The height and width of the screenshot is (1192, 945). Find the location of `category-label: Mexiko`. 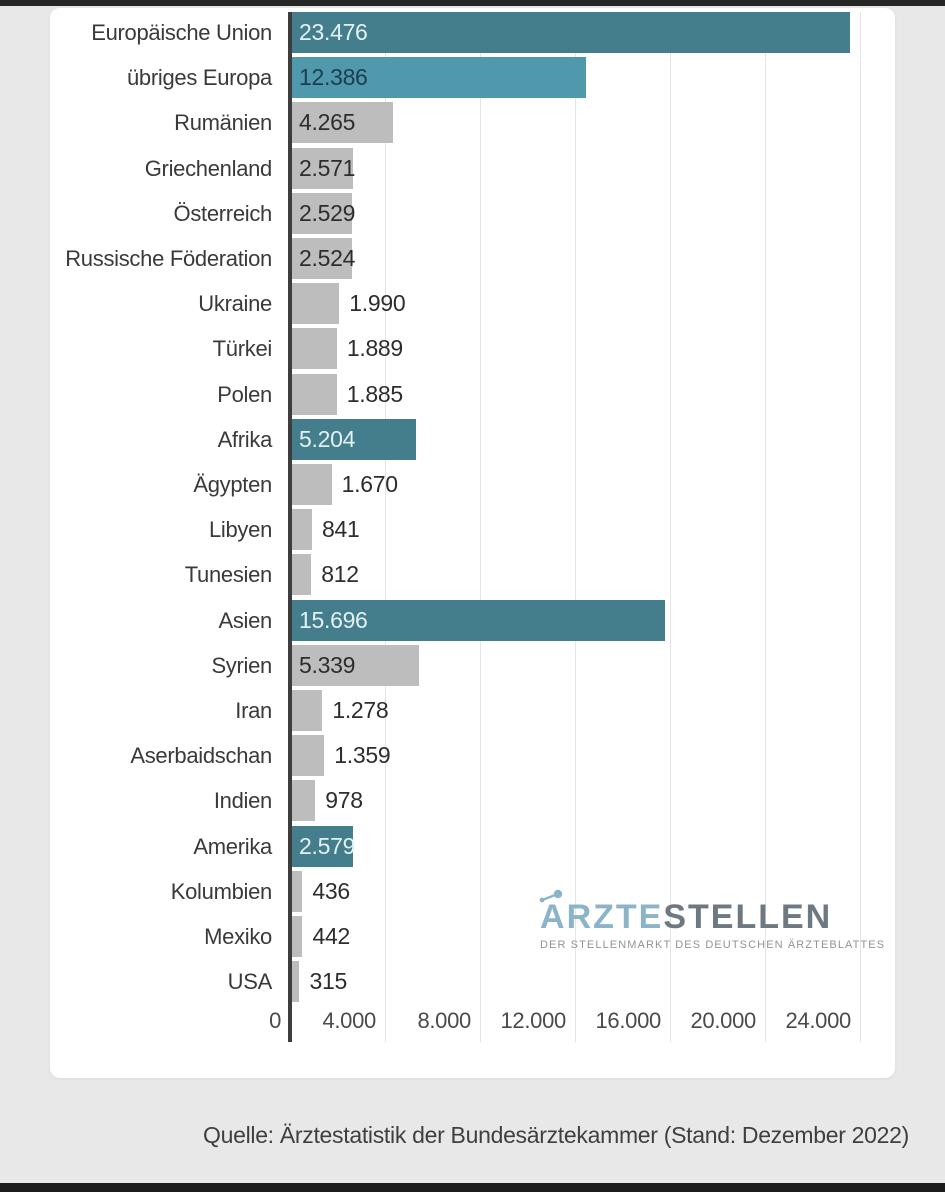

category-label: Mexiko is located at coordinates (238, 936).